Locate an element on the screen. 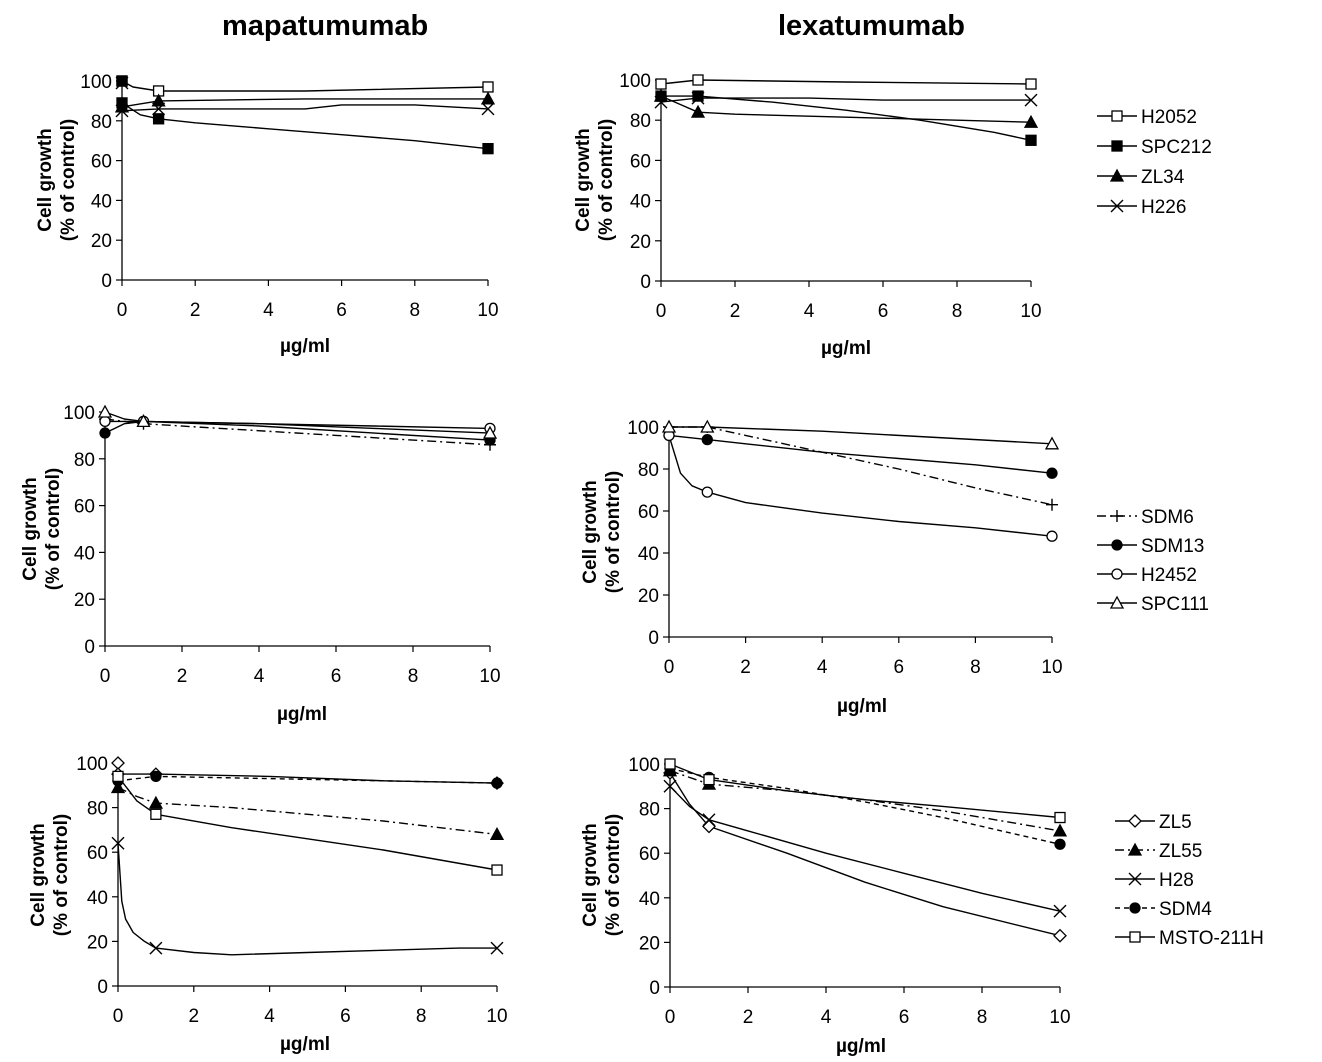 This screenshot has width=1322, height=1062. series-line-sdm6 is located at coordinates (297, 432).